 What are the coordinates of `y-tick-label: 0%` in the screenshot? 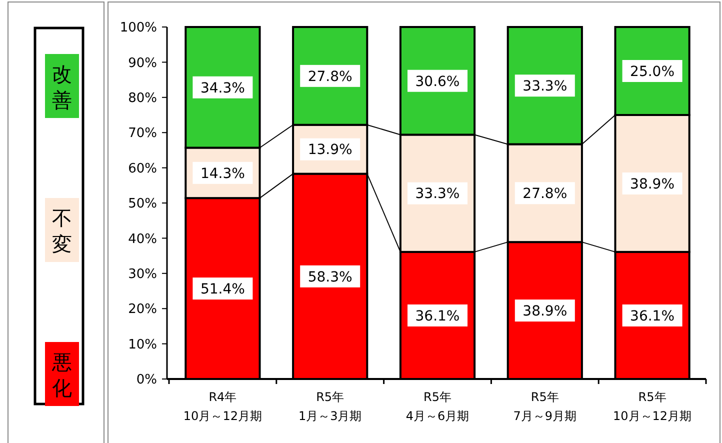 It's located at (146, 380).